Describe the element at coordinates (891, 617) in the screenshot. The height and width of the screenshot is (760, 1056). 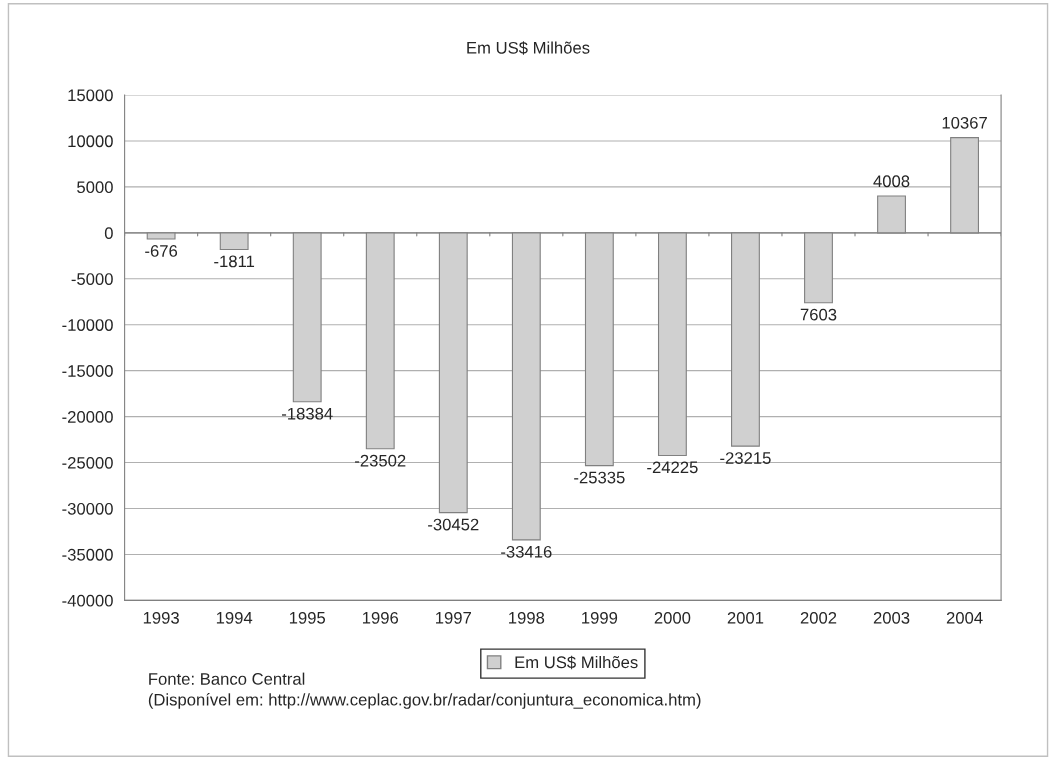
I see `x-tick-label: 2003` at that location.